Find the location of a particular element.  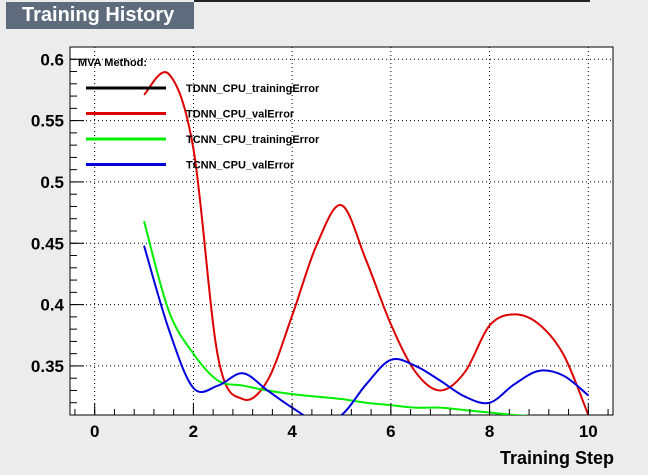

x-tick-label: 8 is located at coordinates (489, 431).